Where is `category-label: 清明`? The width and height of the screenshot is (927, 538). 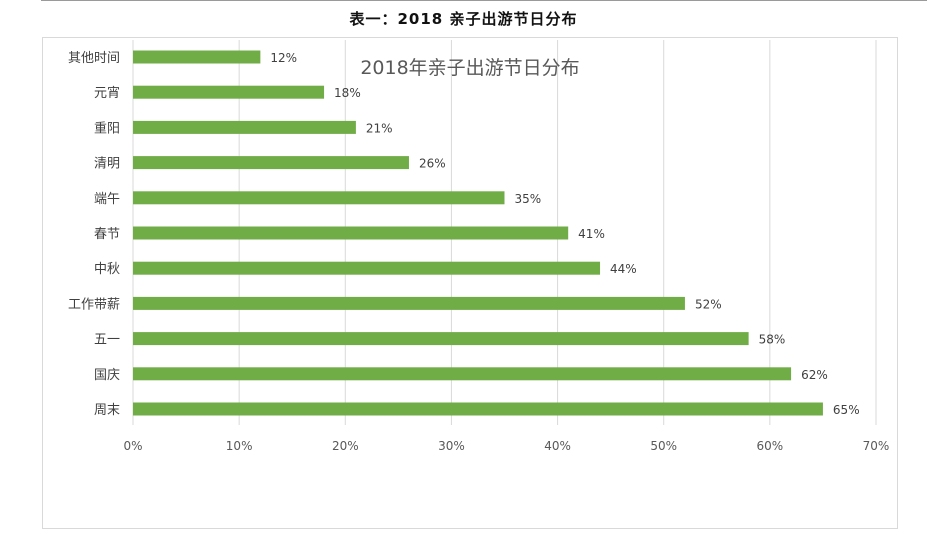
category-label: 清明 is located at coordinates (107, 164).